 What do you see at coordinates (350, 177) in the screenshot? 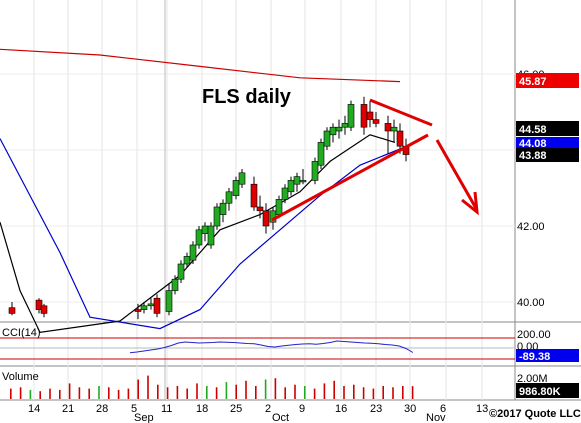
I see `lower-trendline` at bounding box center [350, 177].